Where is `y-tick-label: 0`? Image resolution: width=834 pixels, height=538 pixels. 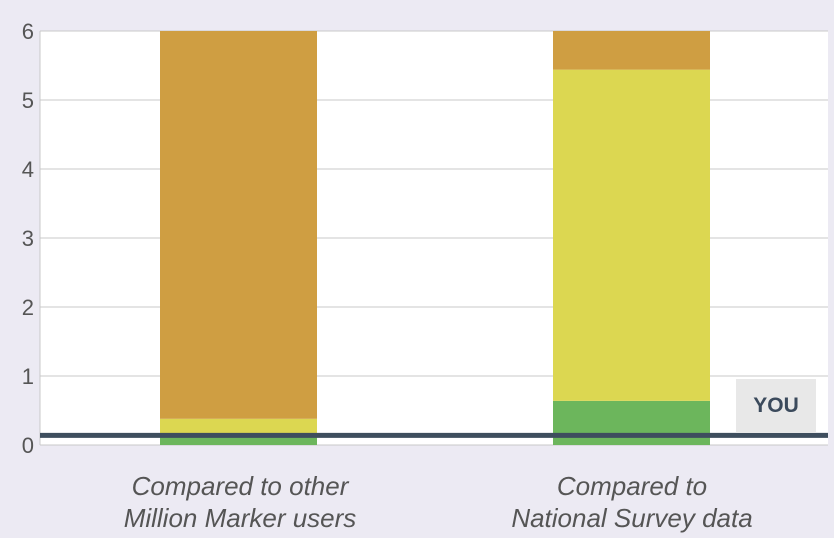
y-tick-label: 0 is located at coordinates (28, 445).